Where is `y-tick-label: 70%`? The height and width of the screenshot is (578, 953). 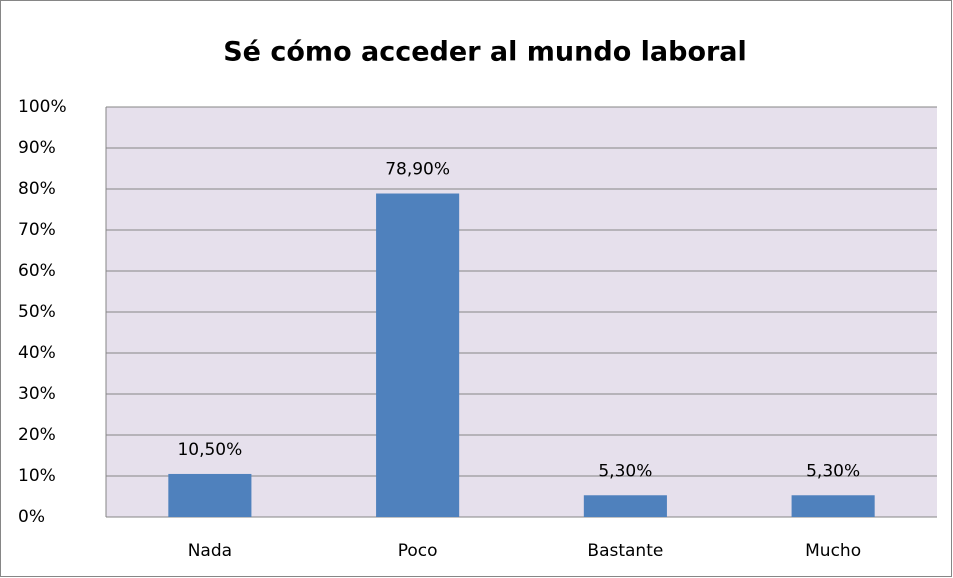
y-tick-label: 70% is located at coordinates (37, 230).